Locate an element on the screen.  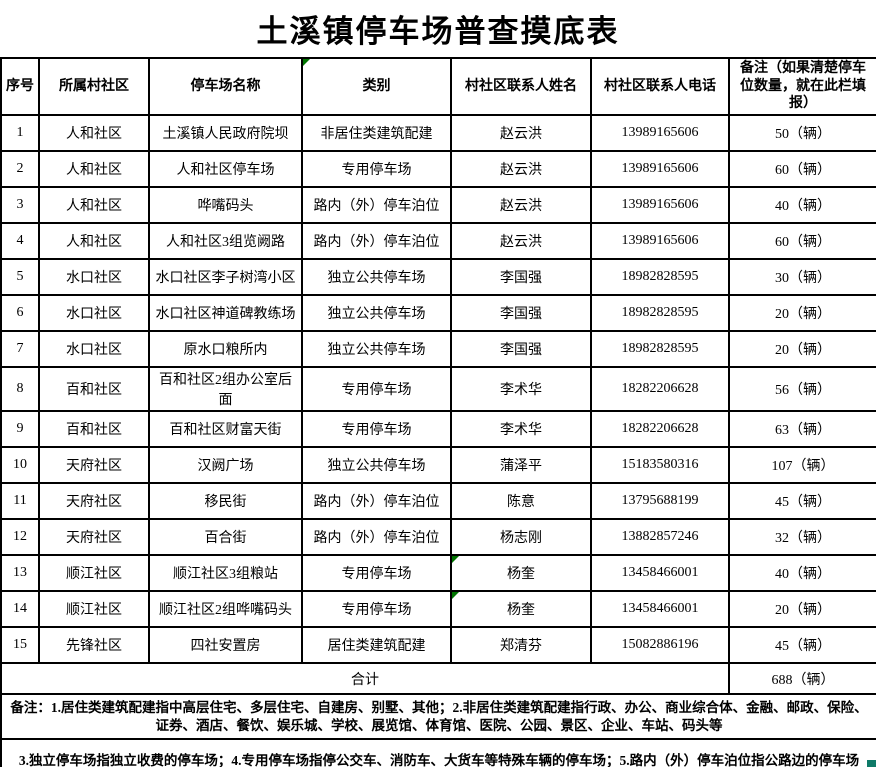
cell-parking-name: 百和社区2组办公室后面 is located at coordinates (225, 389).